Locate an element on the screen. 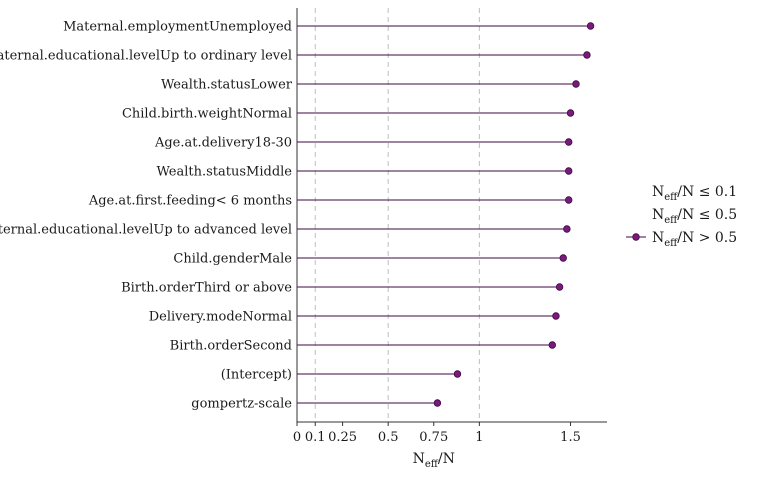  x-tick-label-6: 1.5 is located at coordinates (570, 437).